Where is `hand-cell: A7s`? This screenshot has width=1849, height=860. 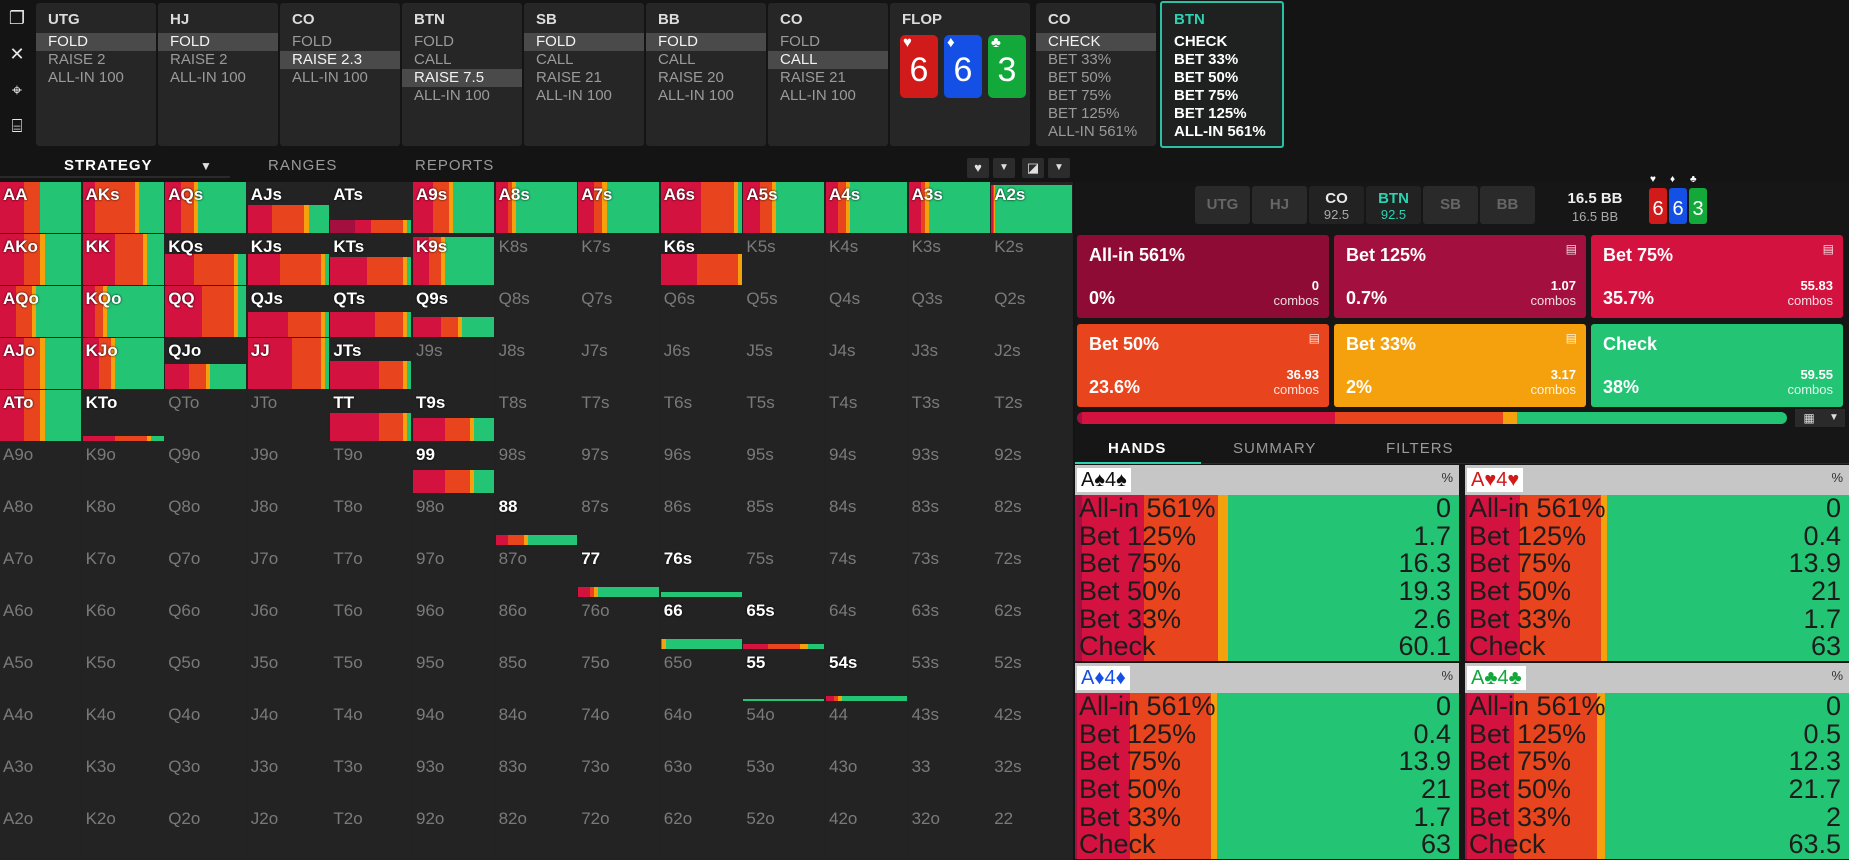
hand-cell: A7s is located at coordinates (619, 207).